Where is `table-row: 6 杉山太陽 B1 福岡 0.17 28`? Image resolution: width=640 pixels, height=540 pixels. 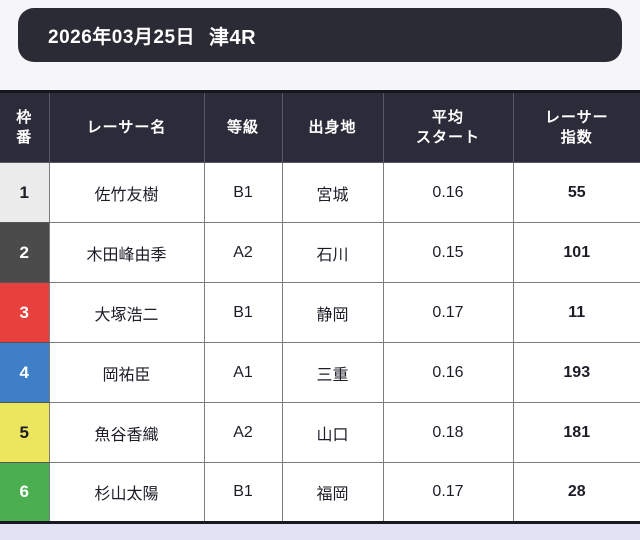 table-row: 6 杉山太陽 B1 福岡 0.17 28 is located at coordinates (320, 492).